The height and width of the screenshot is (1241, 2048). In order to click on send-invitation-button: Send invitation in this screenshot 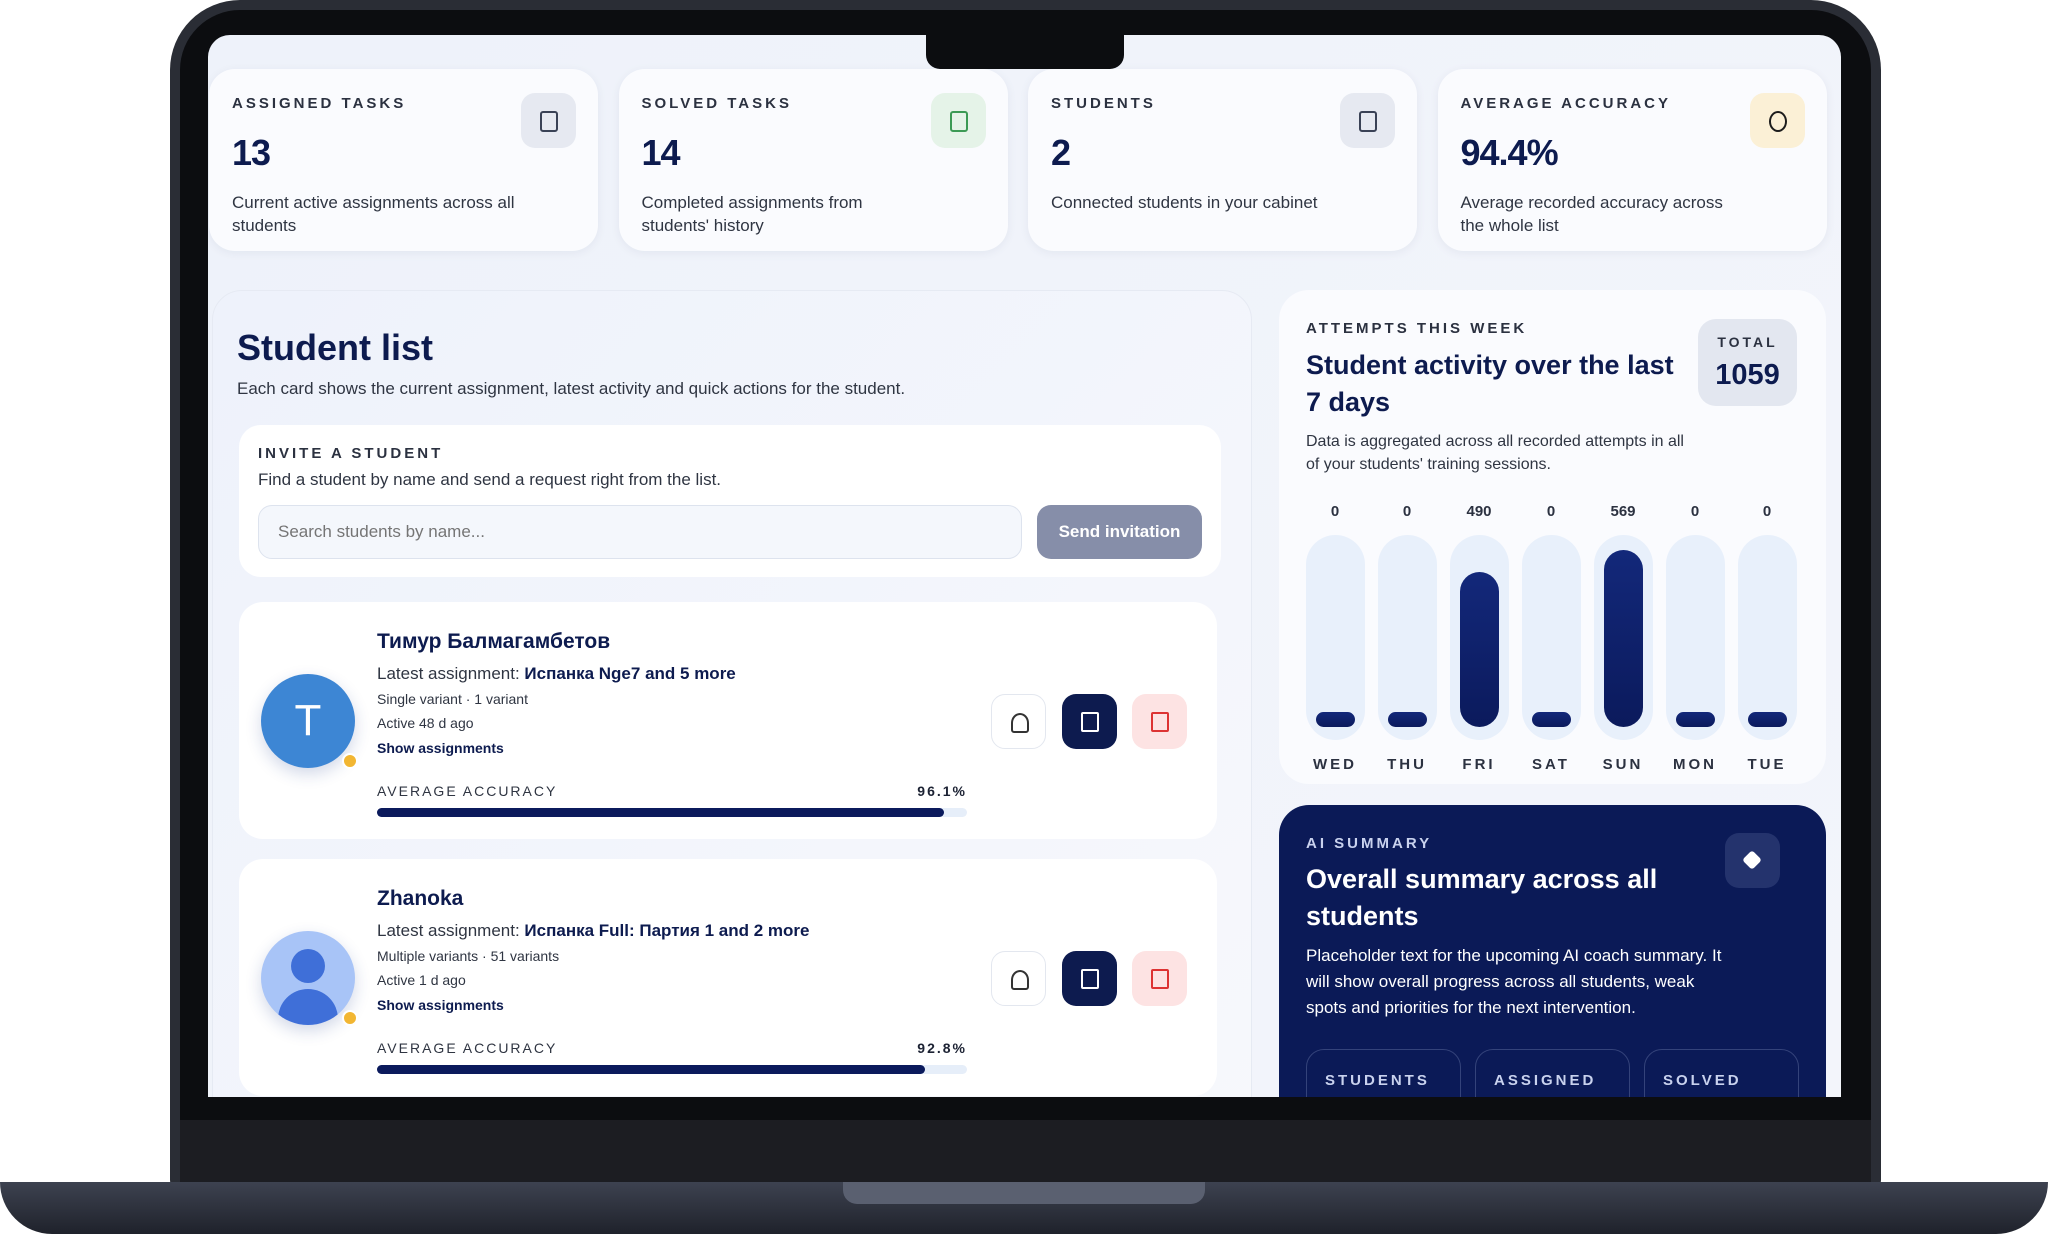, I will do `click(1119, 532)`.